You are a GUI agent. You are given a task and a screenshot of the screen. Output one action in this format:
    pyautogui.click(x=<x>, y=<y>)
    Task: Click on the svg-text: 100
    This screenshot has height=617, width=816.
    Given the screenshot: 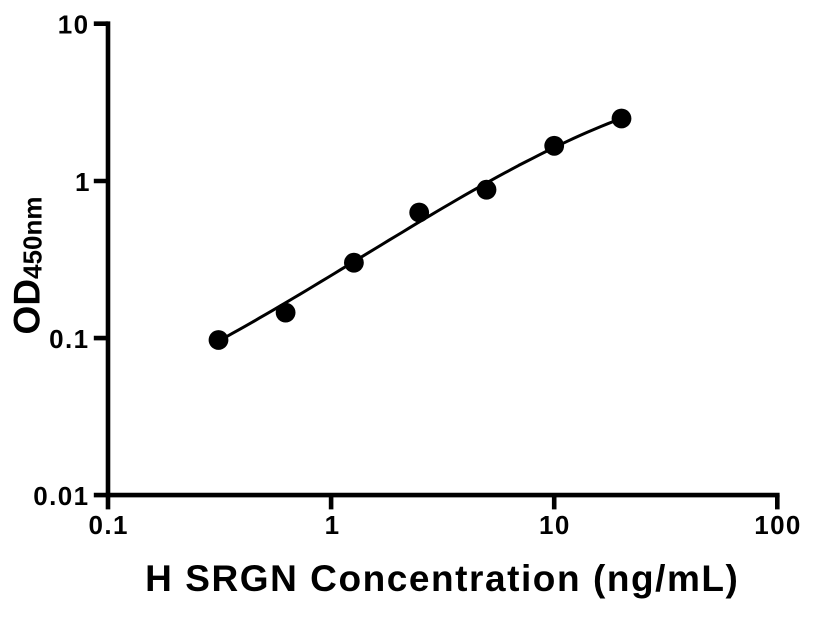 What is the action you would take?
    pyautogui.click(x=778, y=525)
    